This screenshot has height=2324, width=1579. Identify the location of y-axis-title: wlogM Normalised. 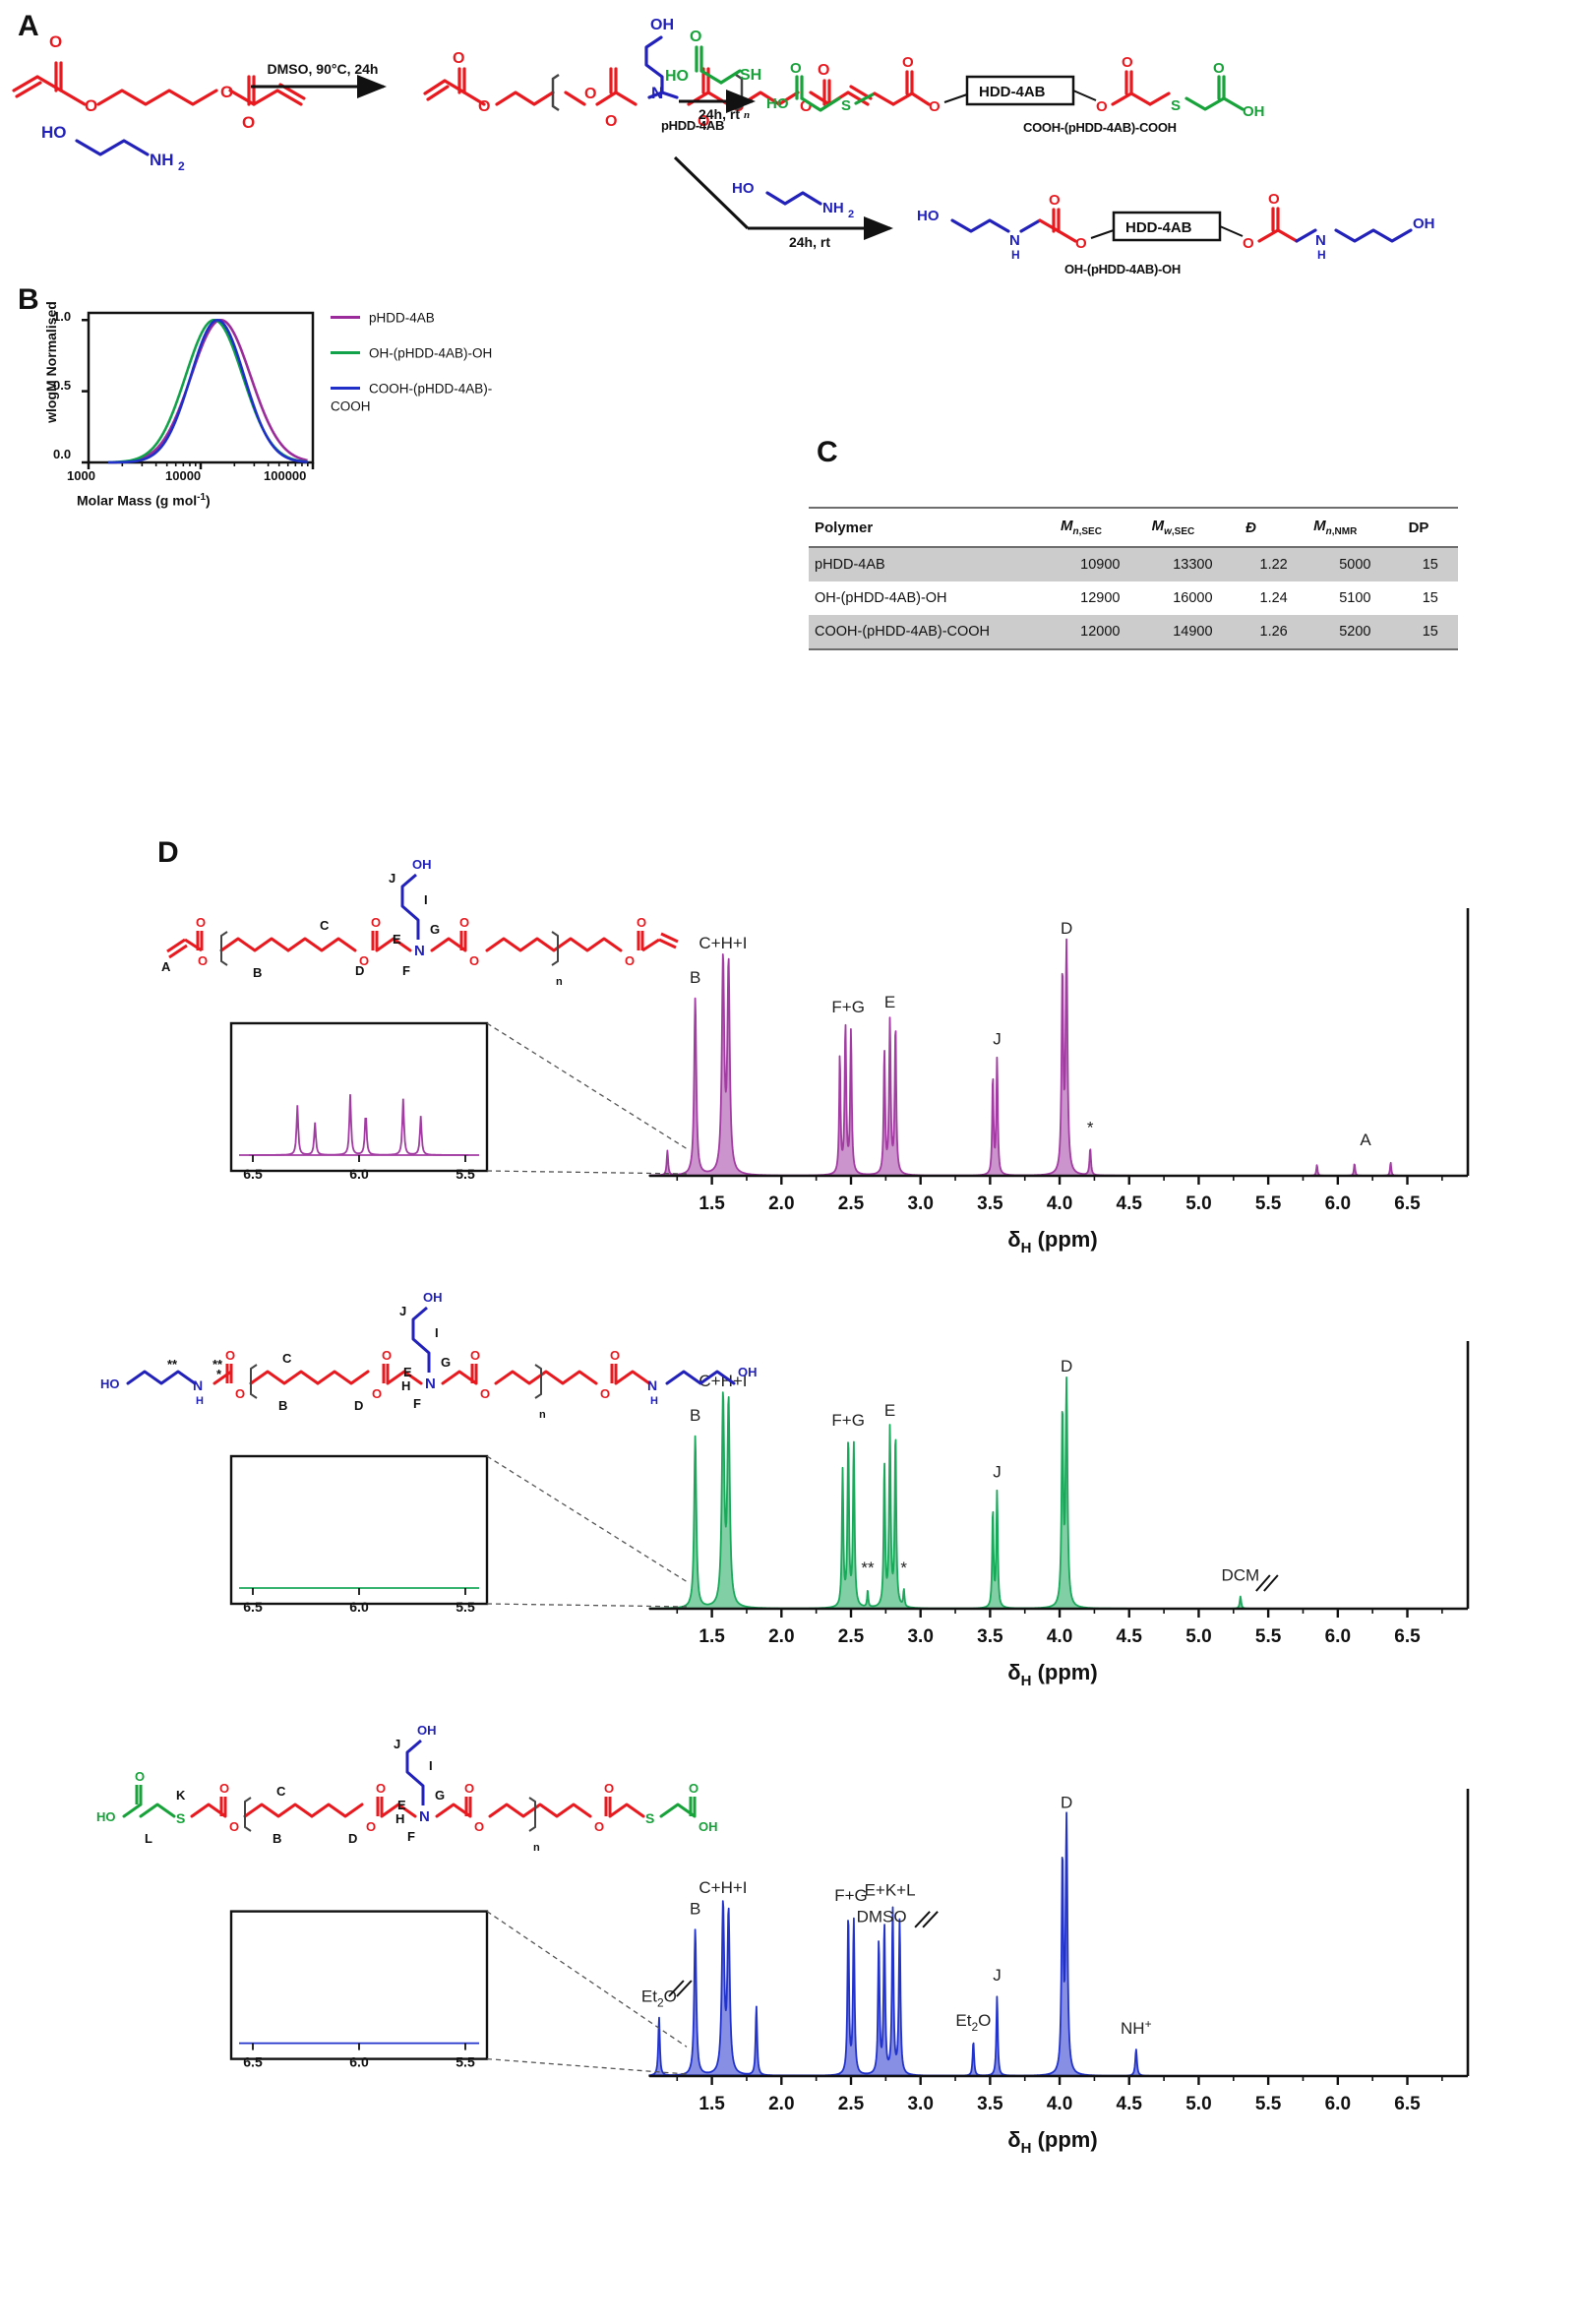
(51, 362).